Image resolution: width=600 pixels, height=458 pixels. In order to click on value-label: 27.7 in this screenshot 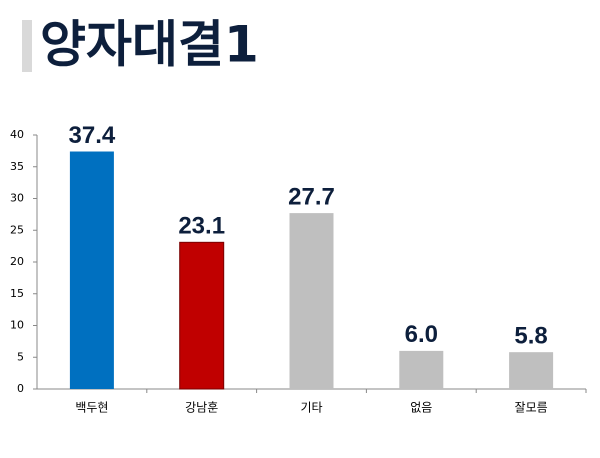, I will do `click(311, 196)`.